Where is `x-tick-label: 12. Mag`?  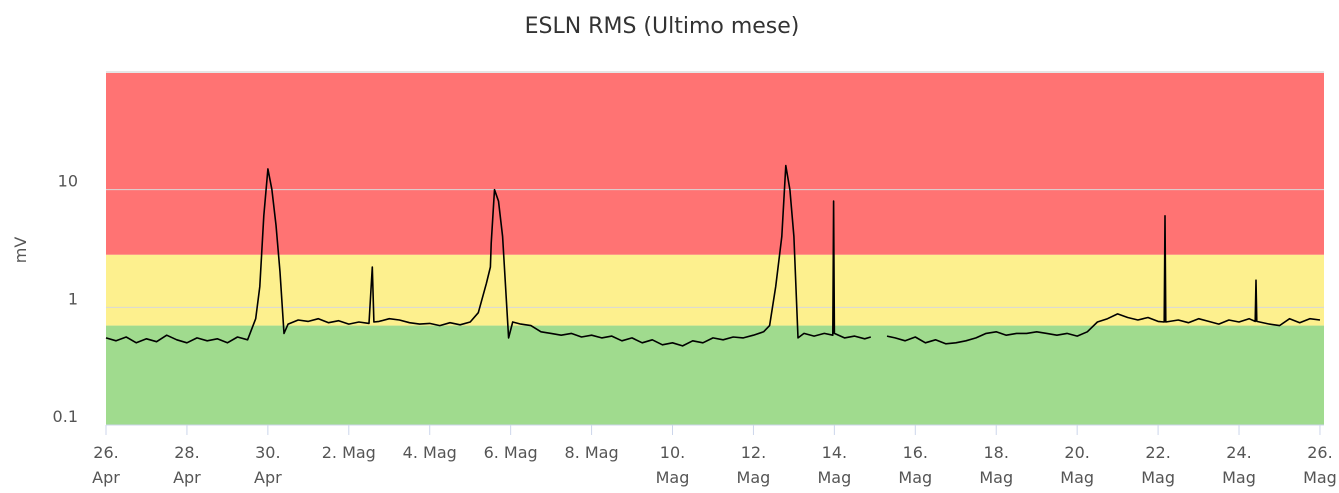
x-tick-label: 12. Mag is located at coordinates (754, 465).